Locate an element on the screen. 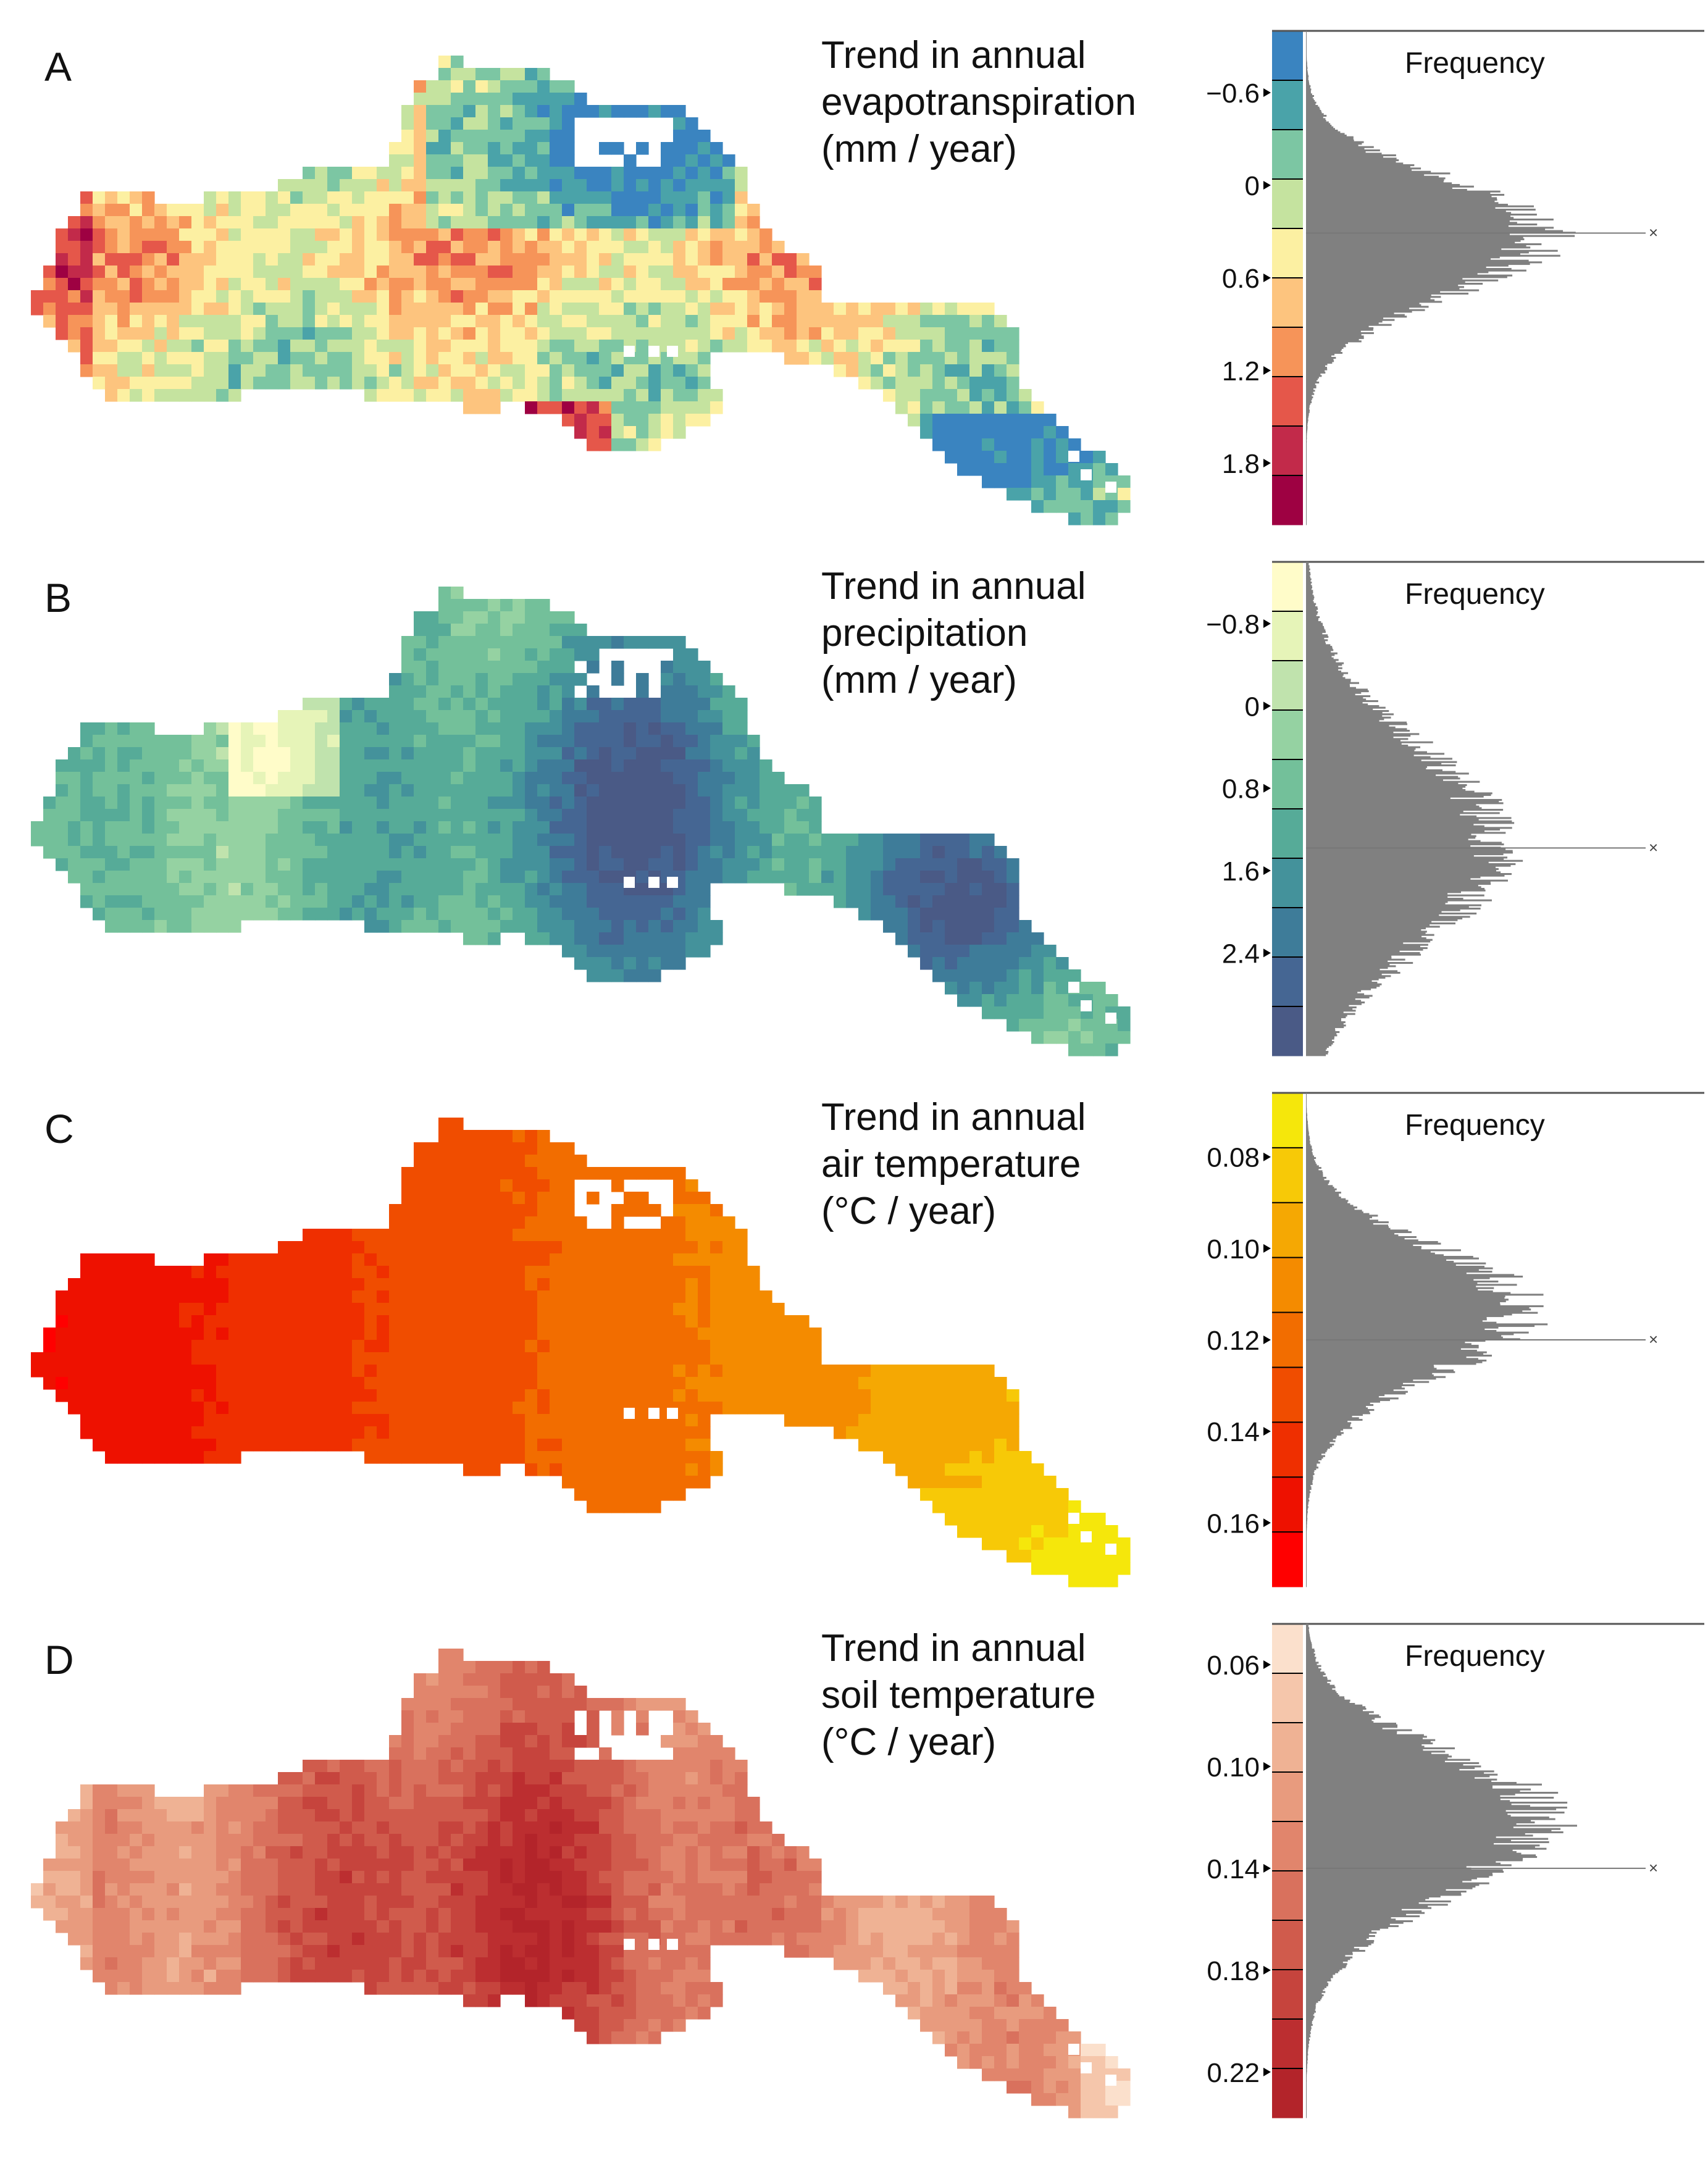  ytick-mark is located at coordinates (1267, 624).